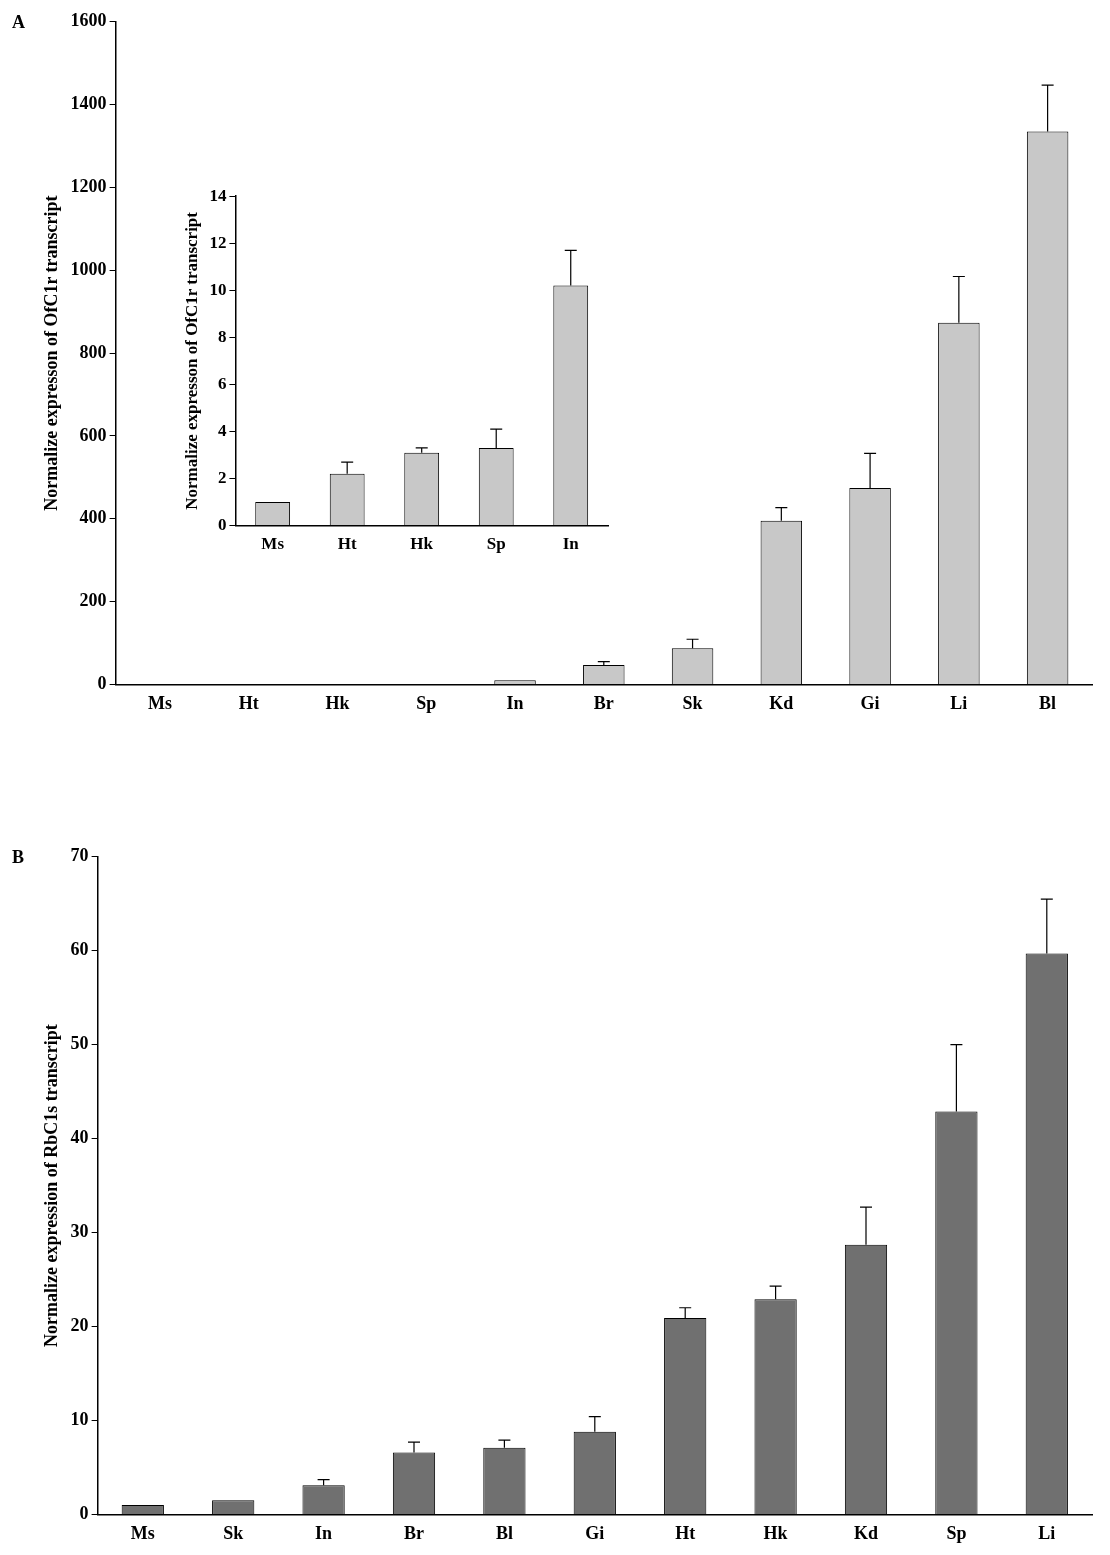 The image size is (1110, 1555). What do you see at coordinates (79, 1137) in the screenshot?
I see `y-tick-label: 40` at bounding box center [79, 1137].